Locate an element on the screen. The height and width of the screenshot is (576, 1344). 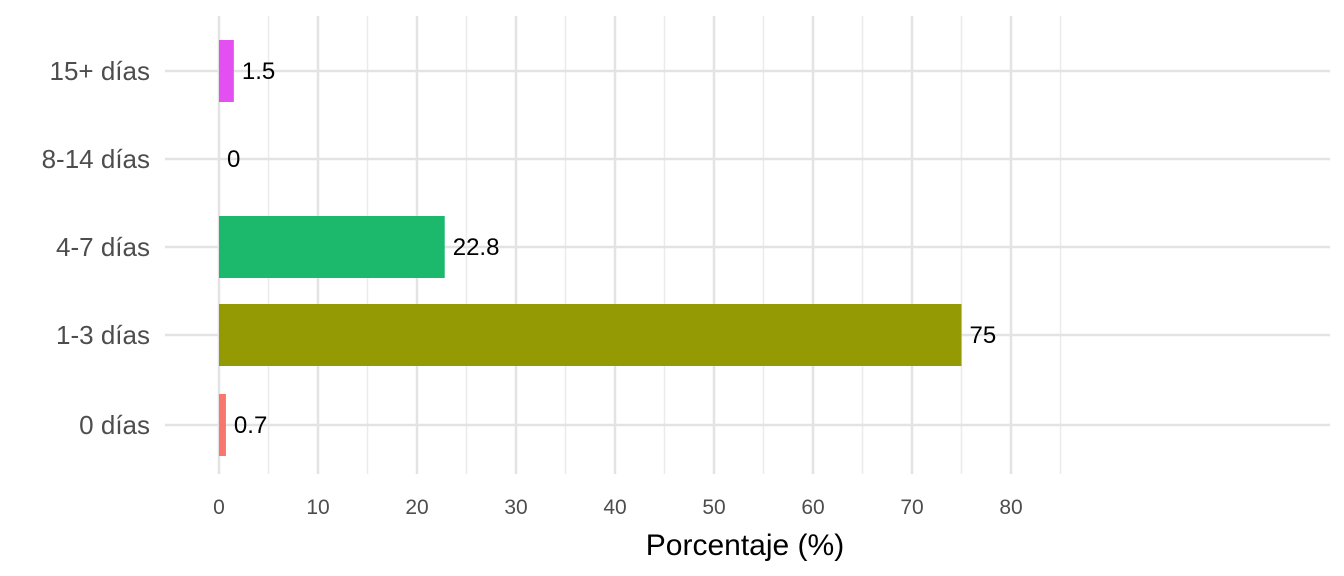
x-tick-label: 30 is located at coordinates (515, 507).